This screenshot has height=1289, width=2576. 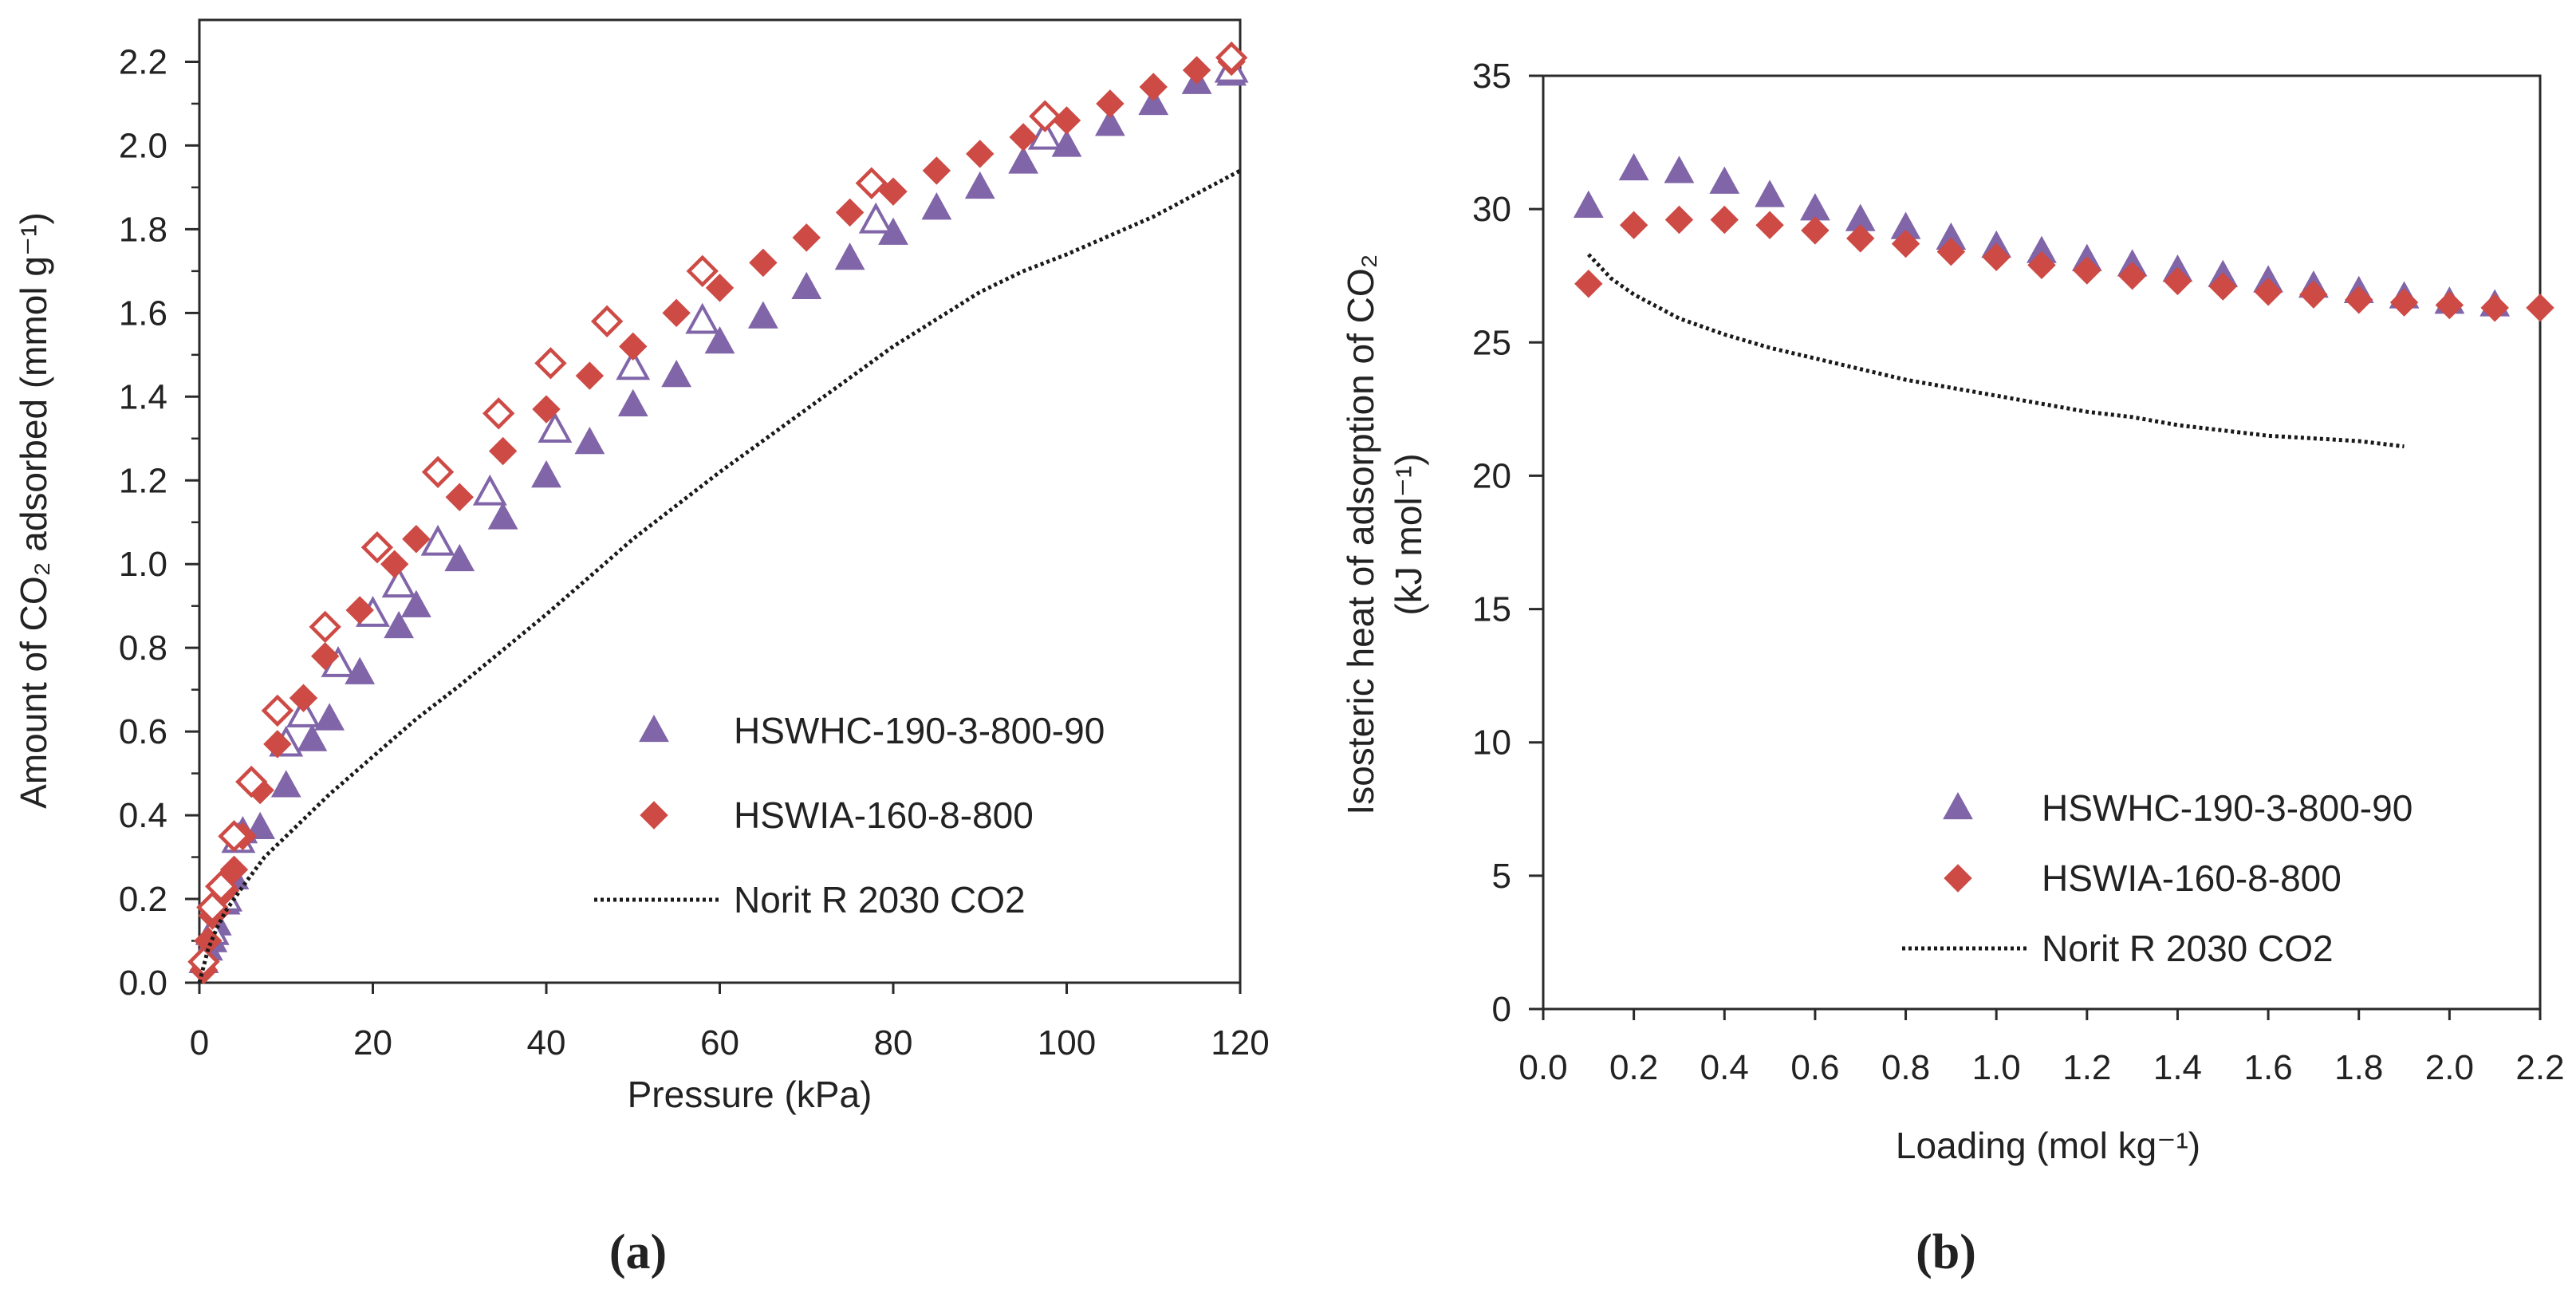 I want to click on y-tick-label-a: 1.2, so click(x=143, y=480).